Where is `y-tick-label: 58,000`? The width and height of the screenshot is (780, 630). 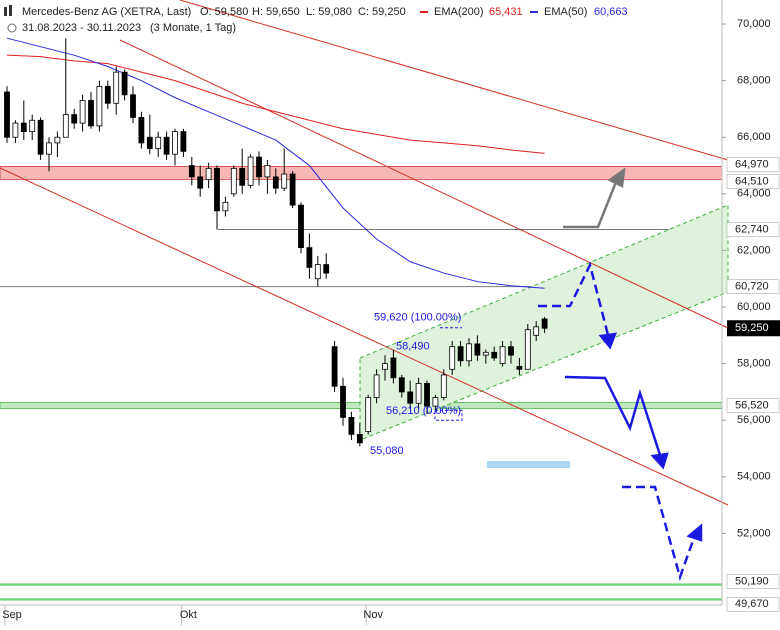
y-tick-label: 58,000 is located at coordinates (754, 364).